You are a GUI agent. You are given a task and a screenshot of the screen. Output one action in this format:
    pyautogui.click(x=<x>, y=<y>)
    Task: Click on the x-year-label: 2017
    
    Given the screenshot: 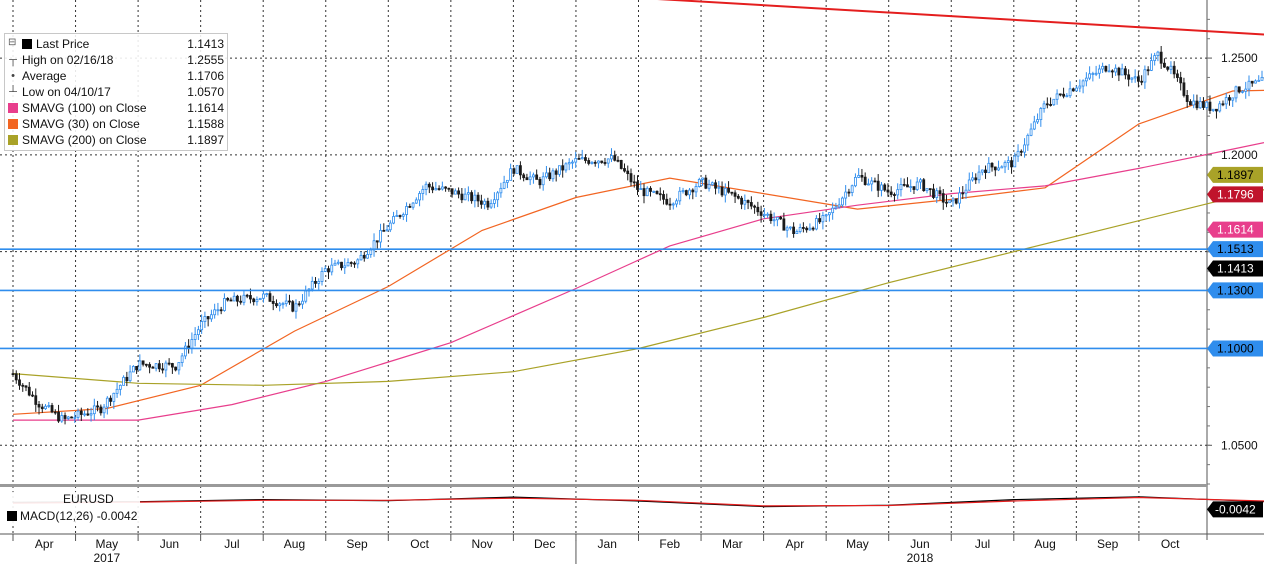 What is the action you would take?
    pyautogui.click(x=106, y=557)
    